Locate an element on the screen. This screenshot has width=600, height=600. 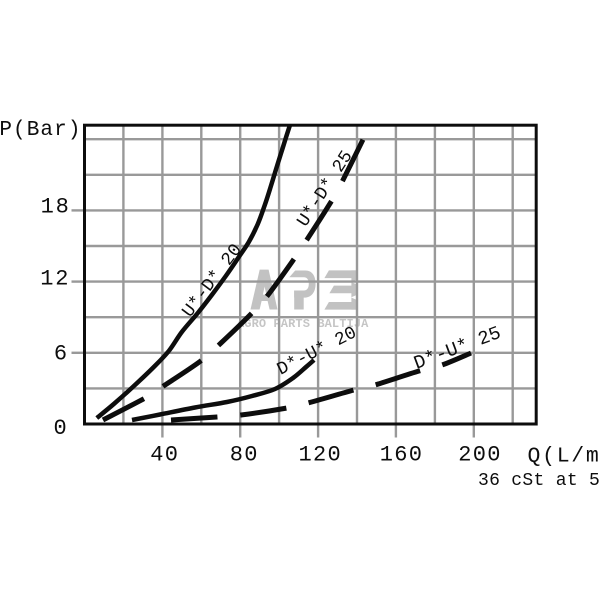
svg-text: Q(L/m is located at coordinates (564, 457).